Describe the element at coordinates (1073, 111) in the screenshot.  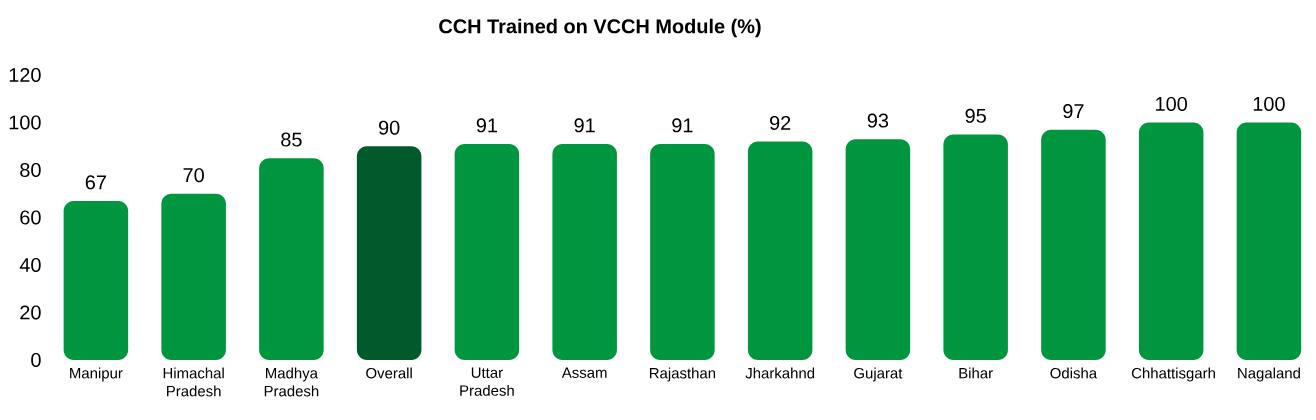
I see `data-label: 97` at that location.